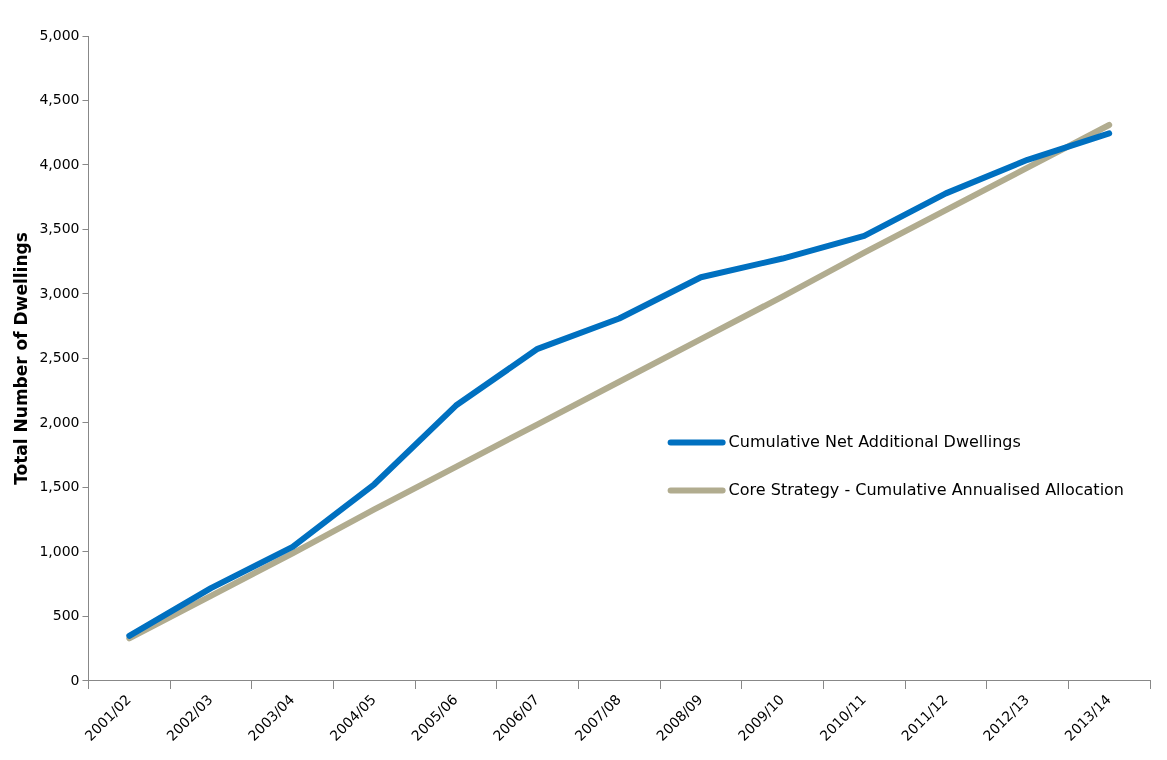 Image resolution: width=1167 pixels, height=760 pixels. I want to click on y-tick-label: 3,500, so click(59, 228).